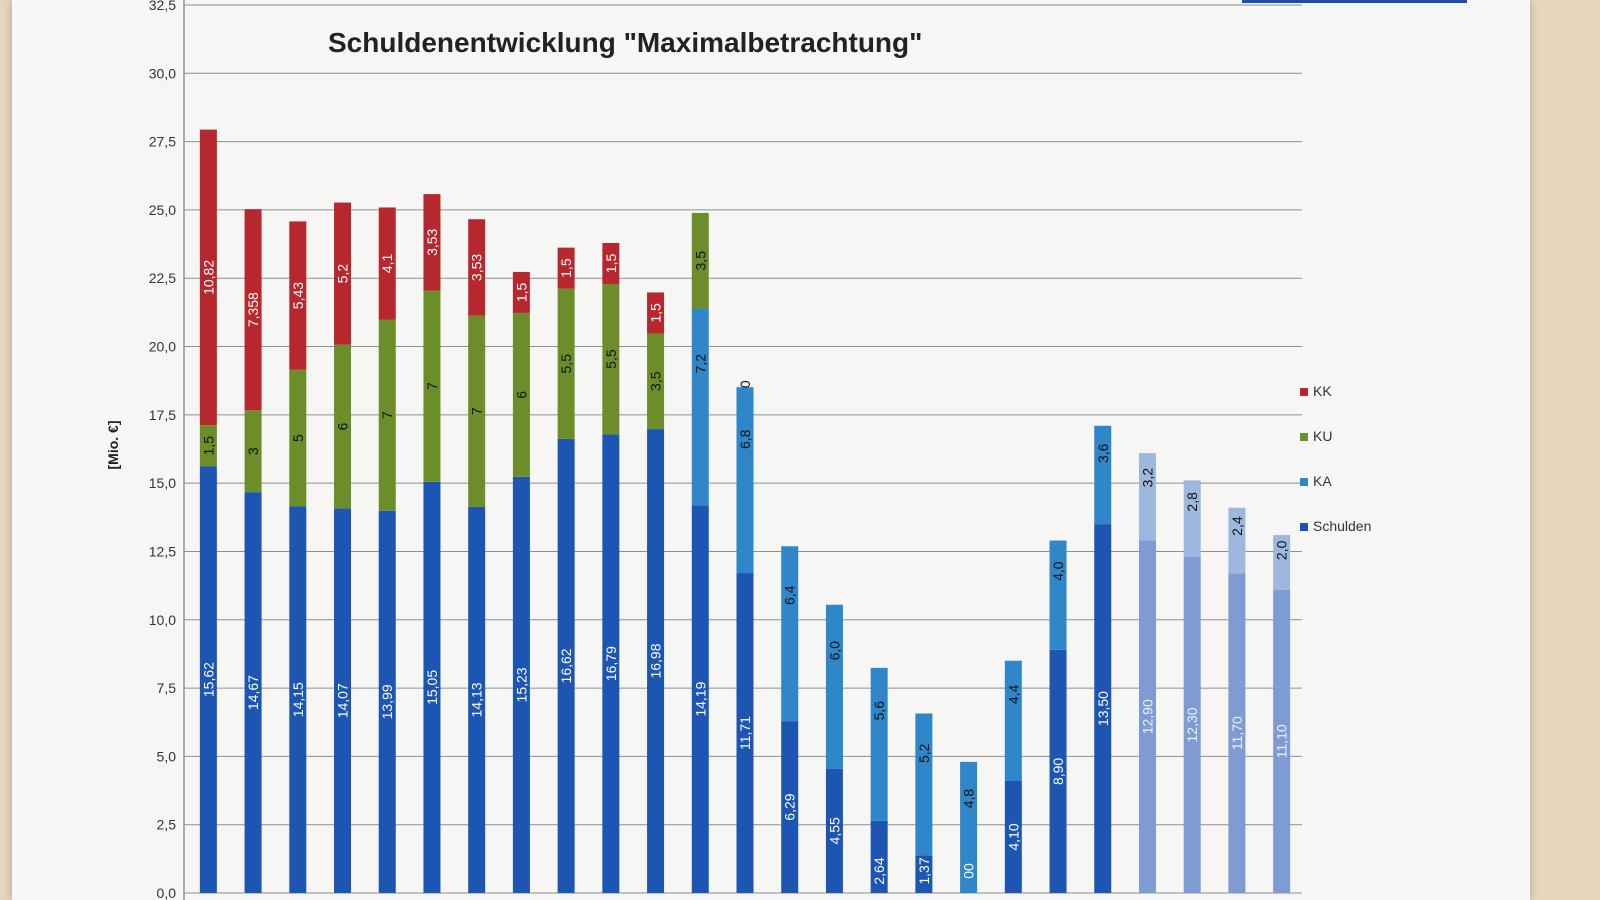 This screenshot has width=1600, height=900. I want to click on bar-label-schulden: 6,29, so click(790, 806).